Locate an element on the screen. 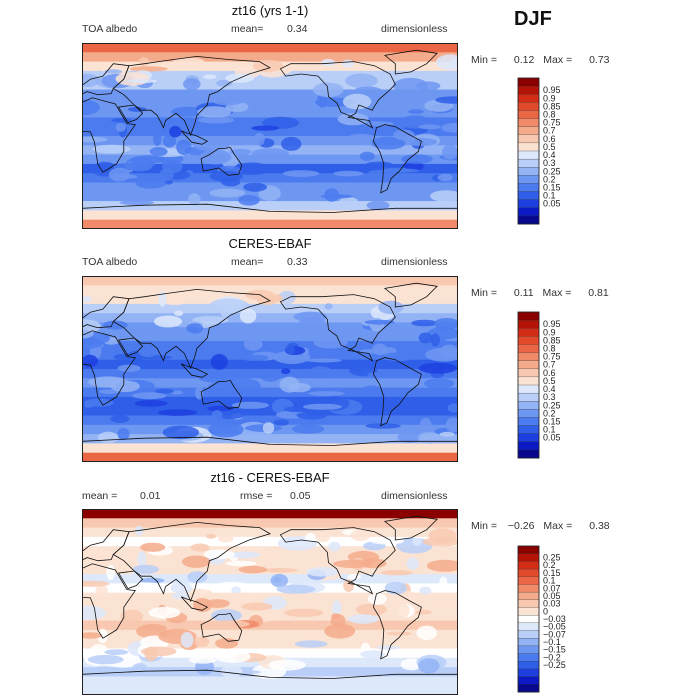  panel2-map is located at coordinates (270, 369).